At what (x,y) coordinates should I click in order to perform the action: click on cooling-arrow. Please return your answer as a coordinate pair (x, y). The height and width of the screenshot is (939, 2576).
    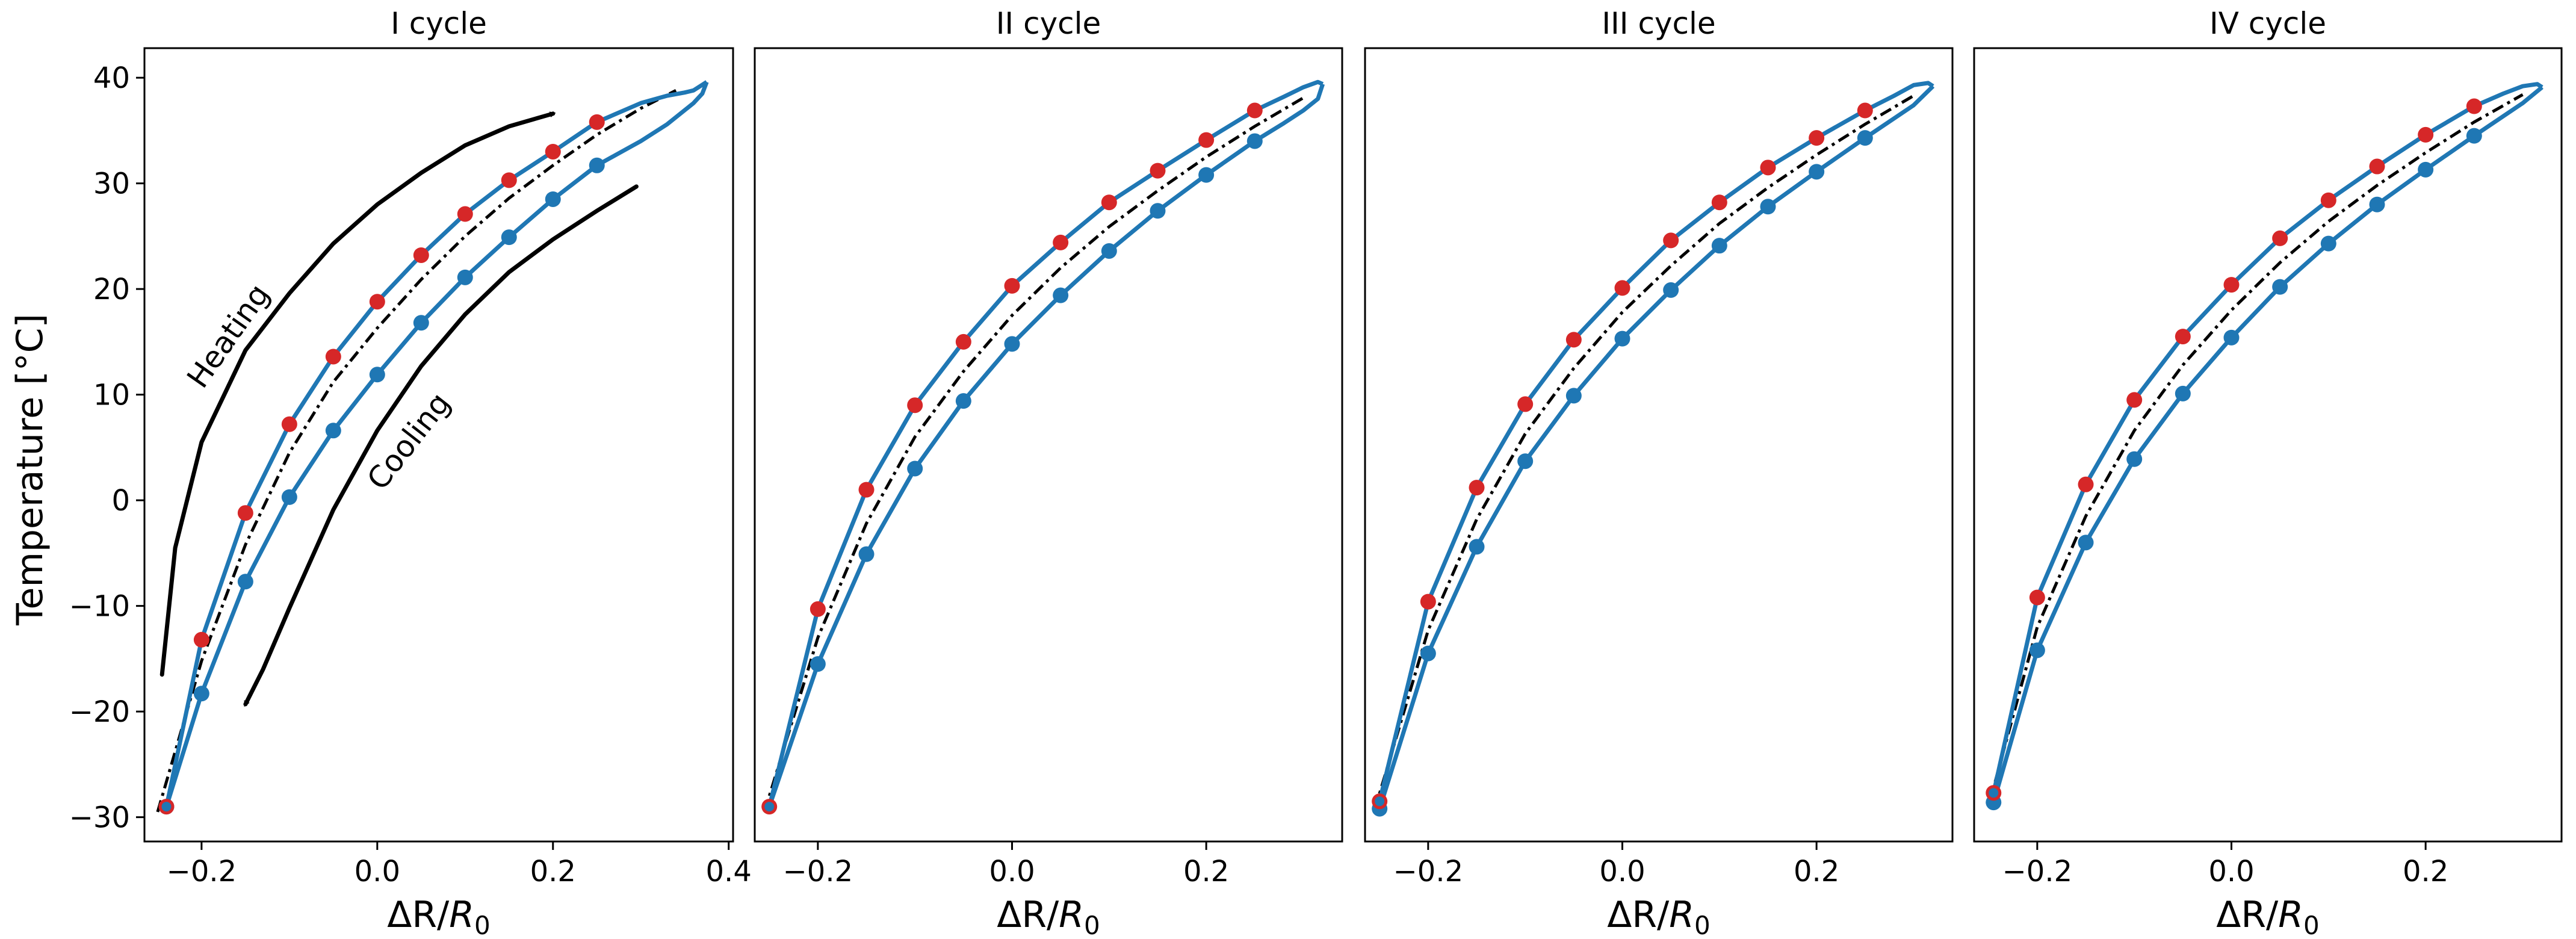
    Looking at the image, I should click on (441, 445).